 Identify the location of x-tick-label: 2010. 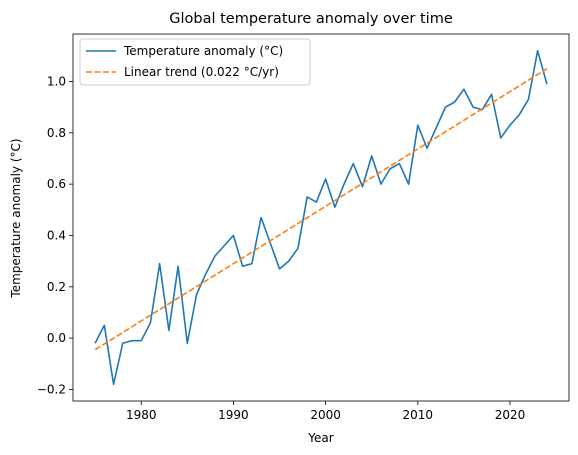
(418, 415).